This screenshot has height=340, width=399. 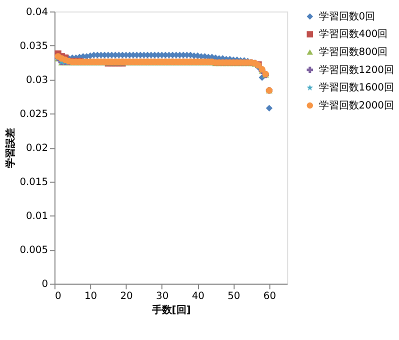 What do you see at coordinates (37, 12) in the screenshot?
I see `y-tick-label: 0.04` at bounding box center [37, 12].